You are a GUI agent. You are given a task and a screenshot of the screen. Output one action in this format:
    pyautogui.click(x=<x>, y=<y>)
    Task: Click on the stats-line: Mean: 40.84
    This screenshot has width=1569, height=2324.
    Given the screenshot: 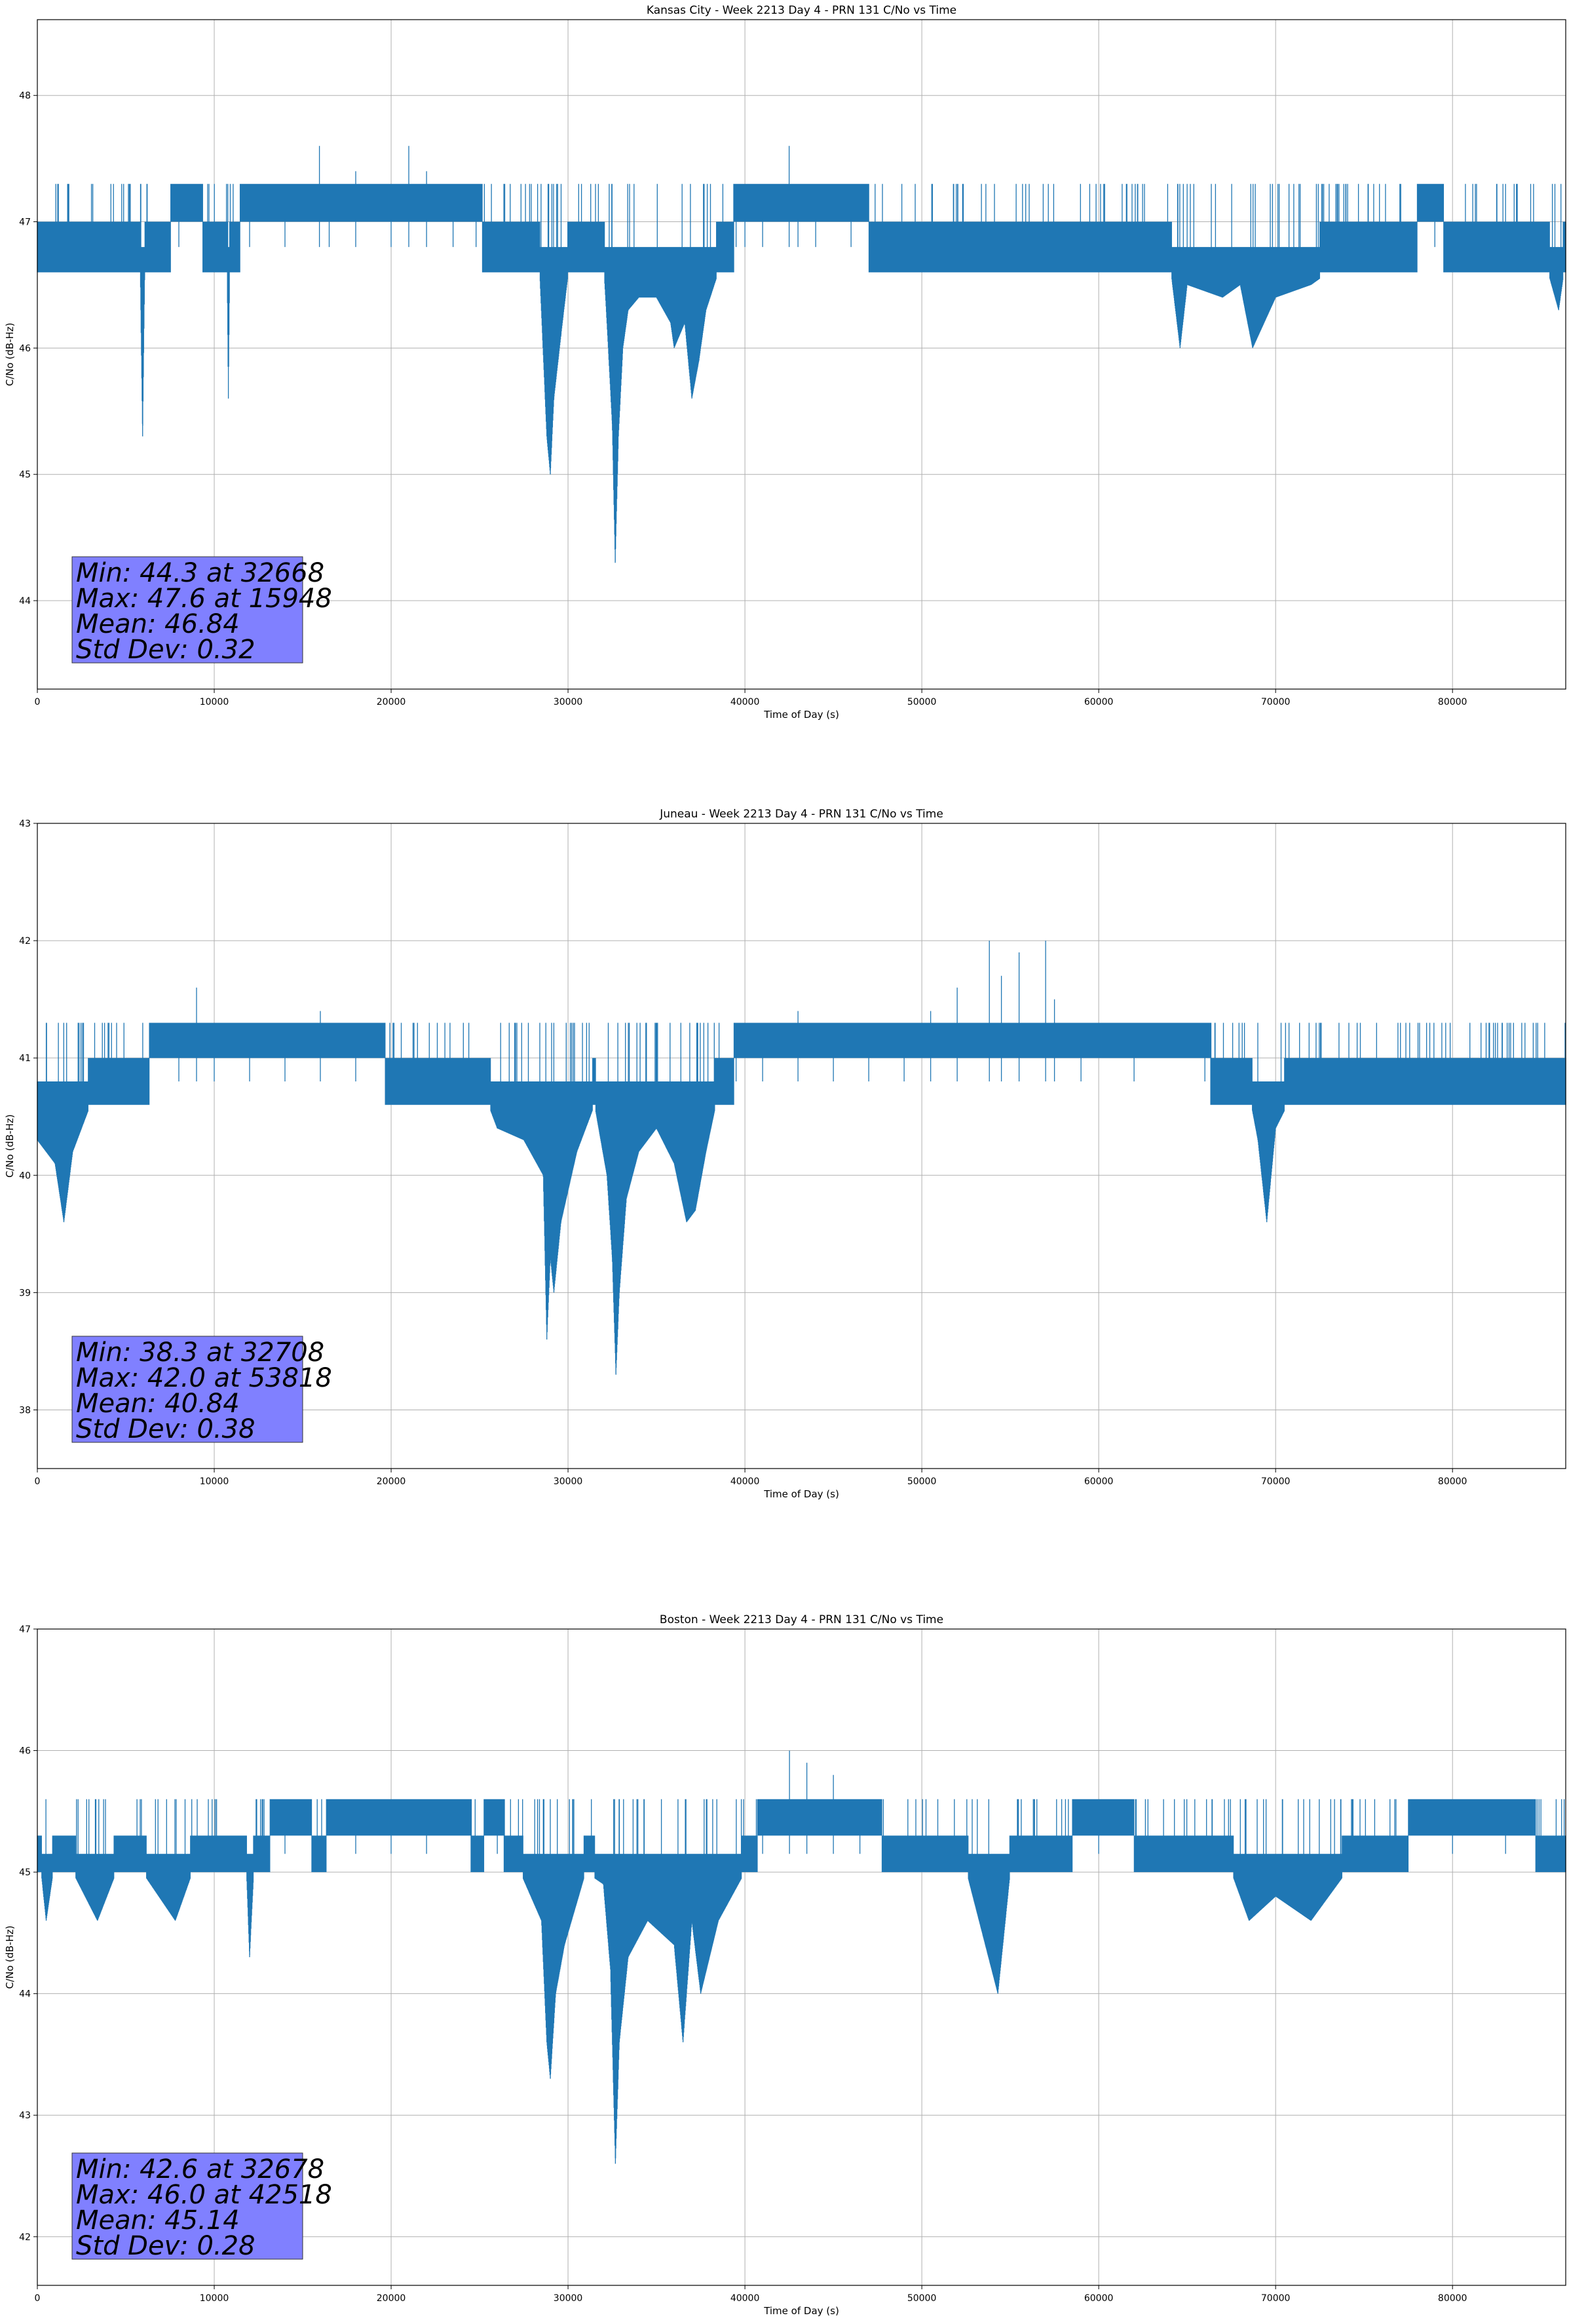 What is the action you would take?
    pyautogui.click(x=158, y=1404)
    